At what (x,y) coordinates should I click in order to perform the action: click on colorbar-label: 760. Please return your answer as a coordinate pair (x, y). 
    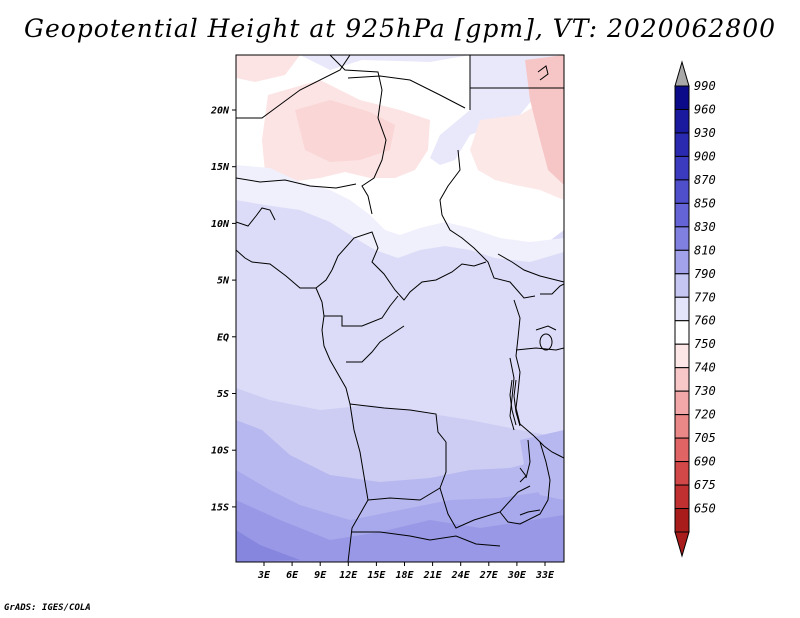
    Looking at the image, I should click on (705, 321).